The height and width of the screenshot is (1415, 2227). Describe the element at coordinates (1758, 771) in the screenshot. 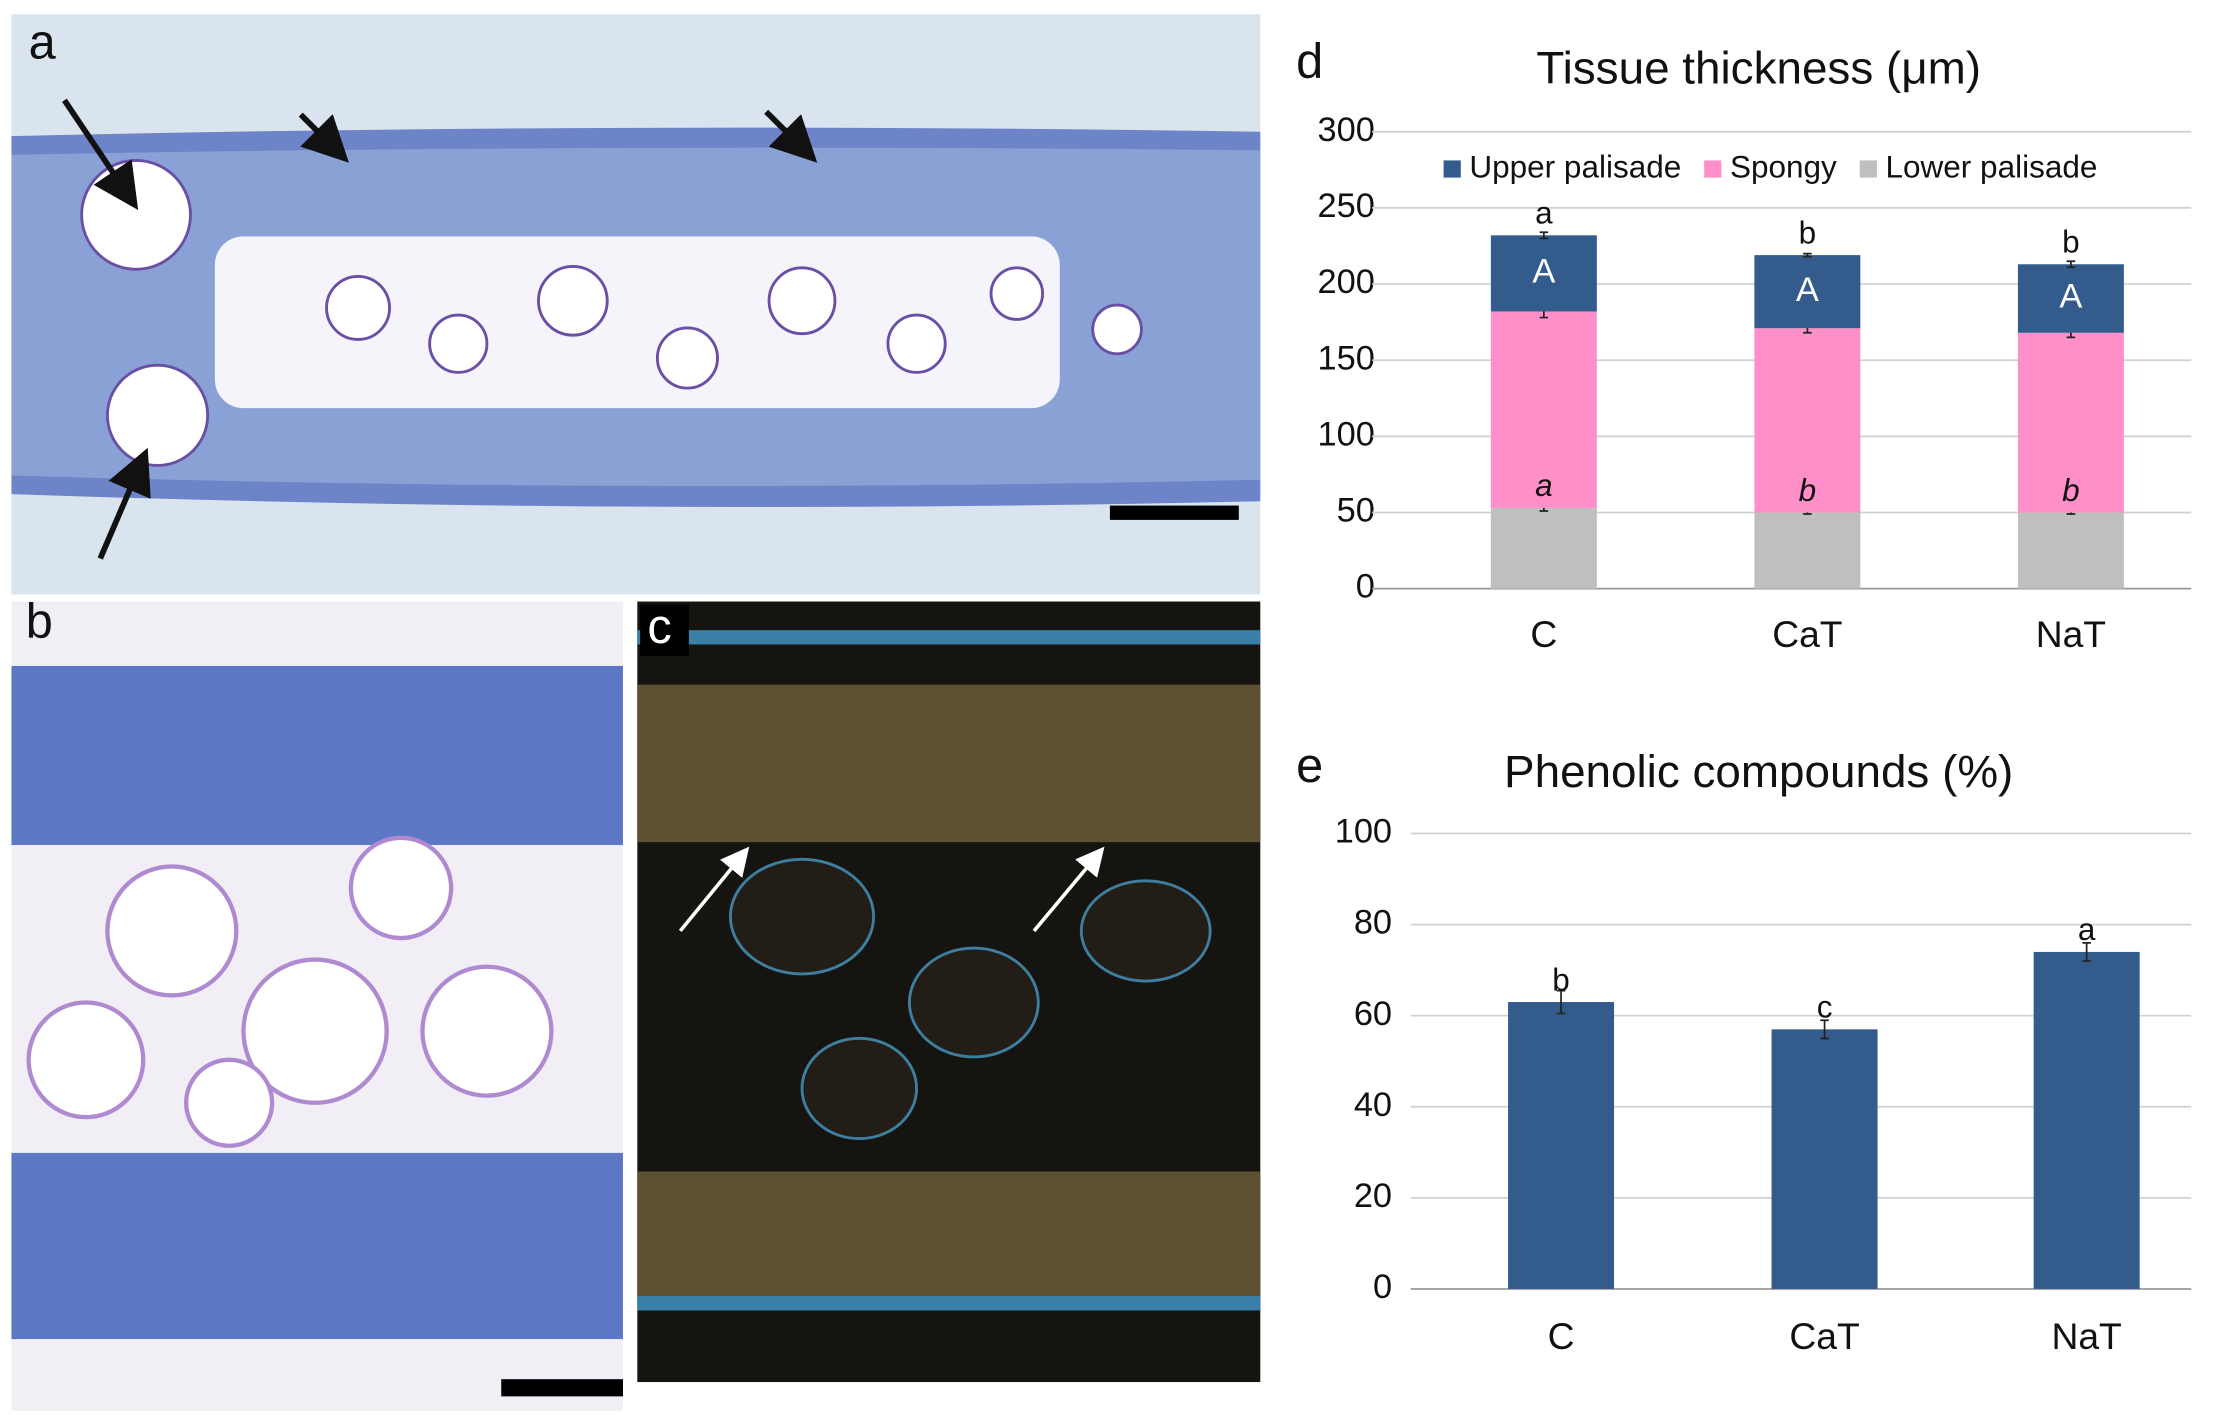

I see `chart-title: Phenolic compounds (%)` at that location.